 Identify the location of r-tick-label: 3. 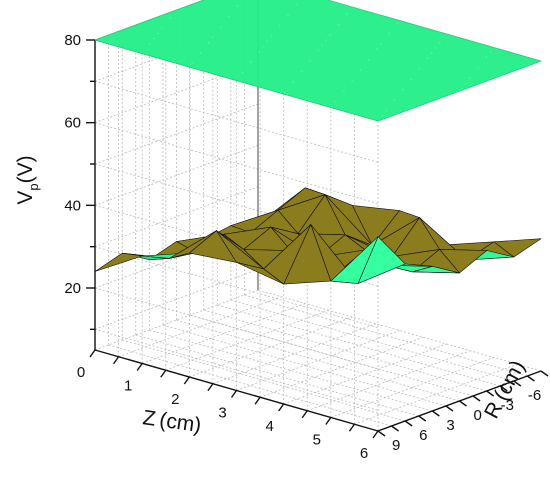
(450, 425).